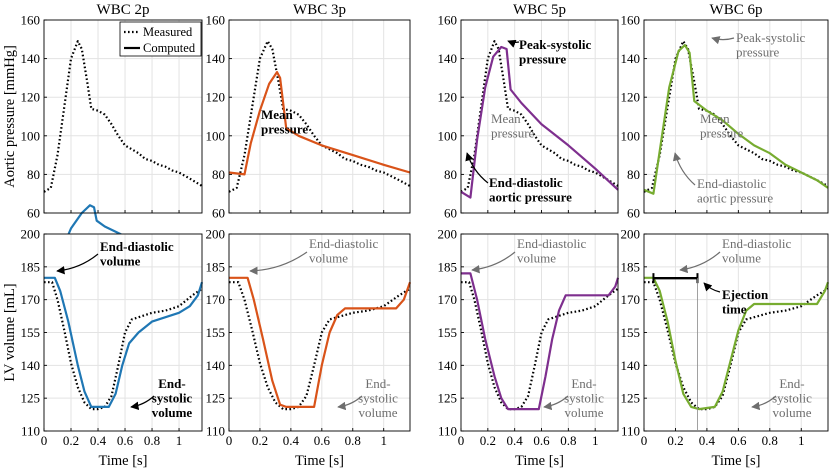 This screenshot has height=471, width=830. I want to click on annotation-text: Mean pressure, so click(513, 126).